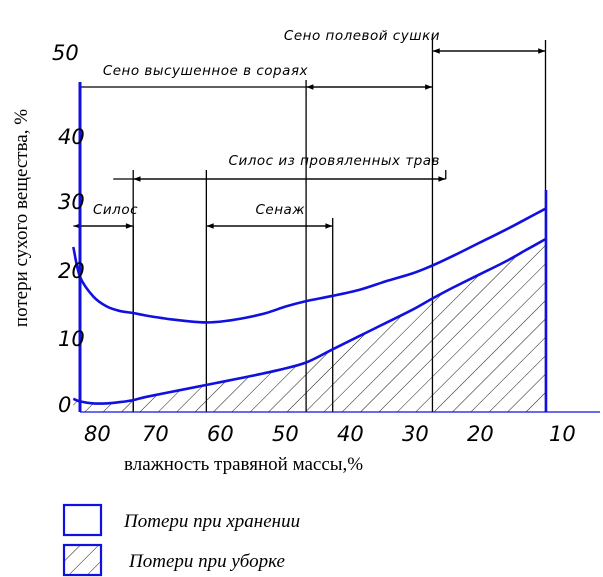 This screenshot has width=603, height=577. What do you see at coordinates (115, 210) in the screenshot?
I see `region-label: Силос` at bounding box center [115, 210].